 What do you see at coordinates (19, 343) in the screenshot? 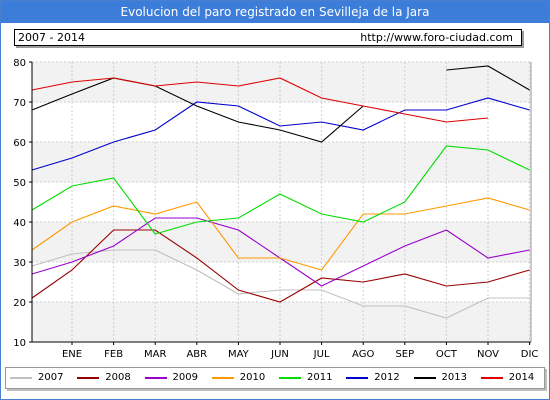
I see `y-tick-label: 10` at bounding box center [19, 343].